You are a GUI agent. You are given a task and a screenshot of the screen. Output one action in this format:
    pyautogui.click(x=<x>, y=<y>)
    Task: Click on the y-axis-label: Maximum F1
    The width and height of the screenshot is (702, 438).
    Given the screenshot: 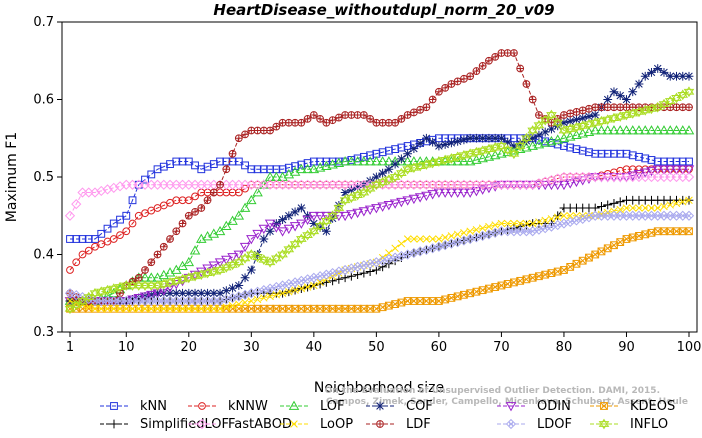 What is the action you would take?
    pyautogui.click(x=12, y=177)
    